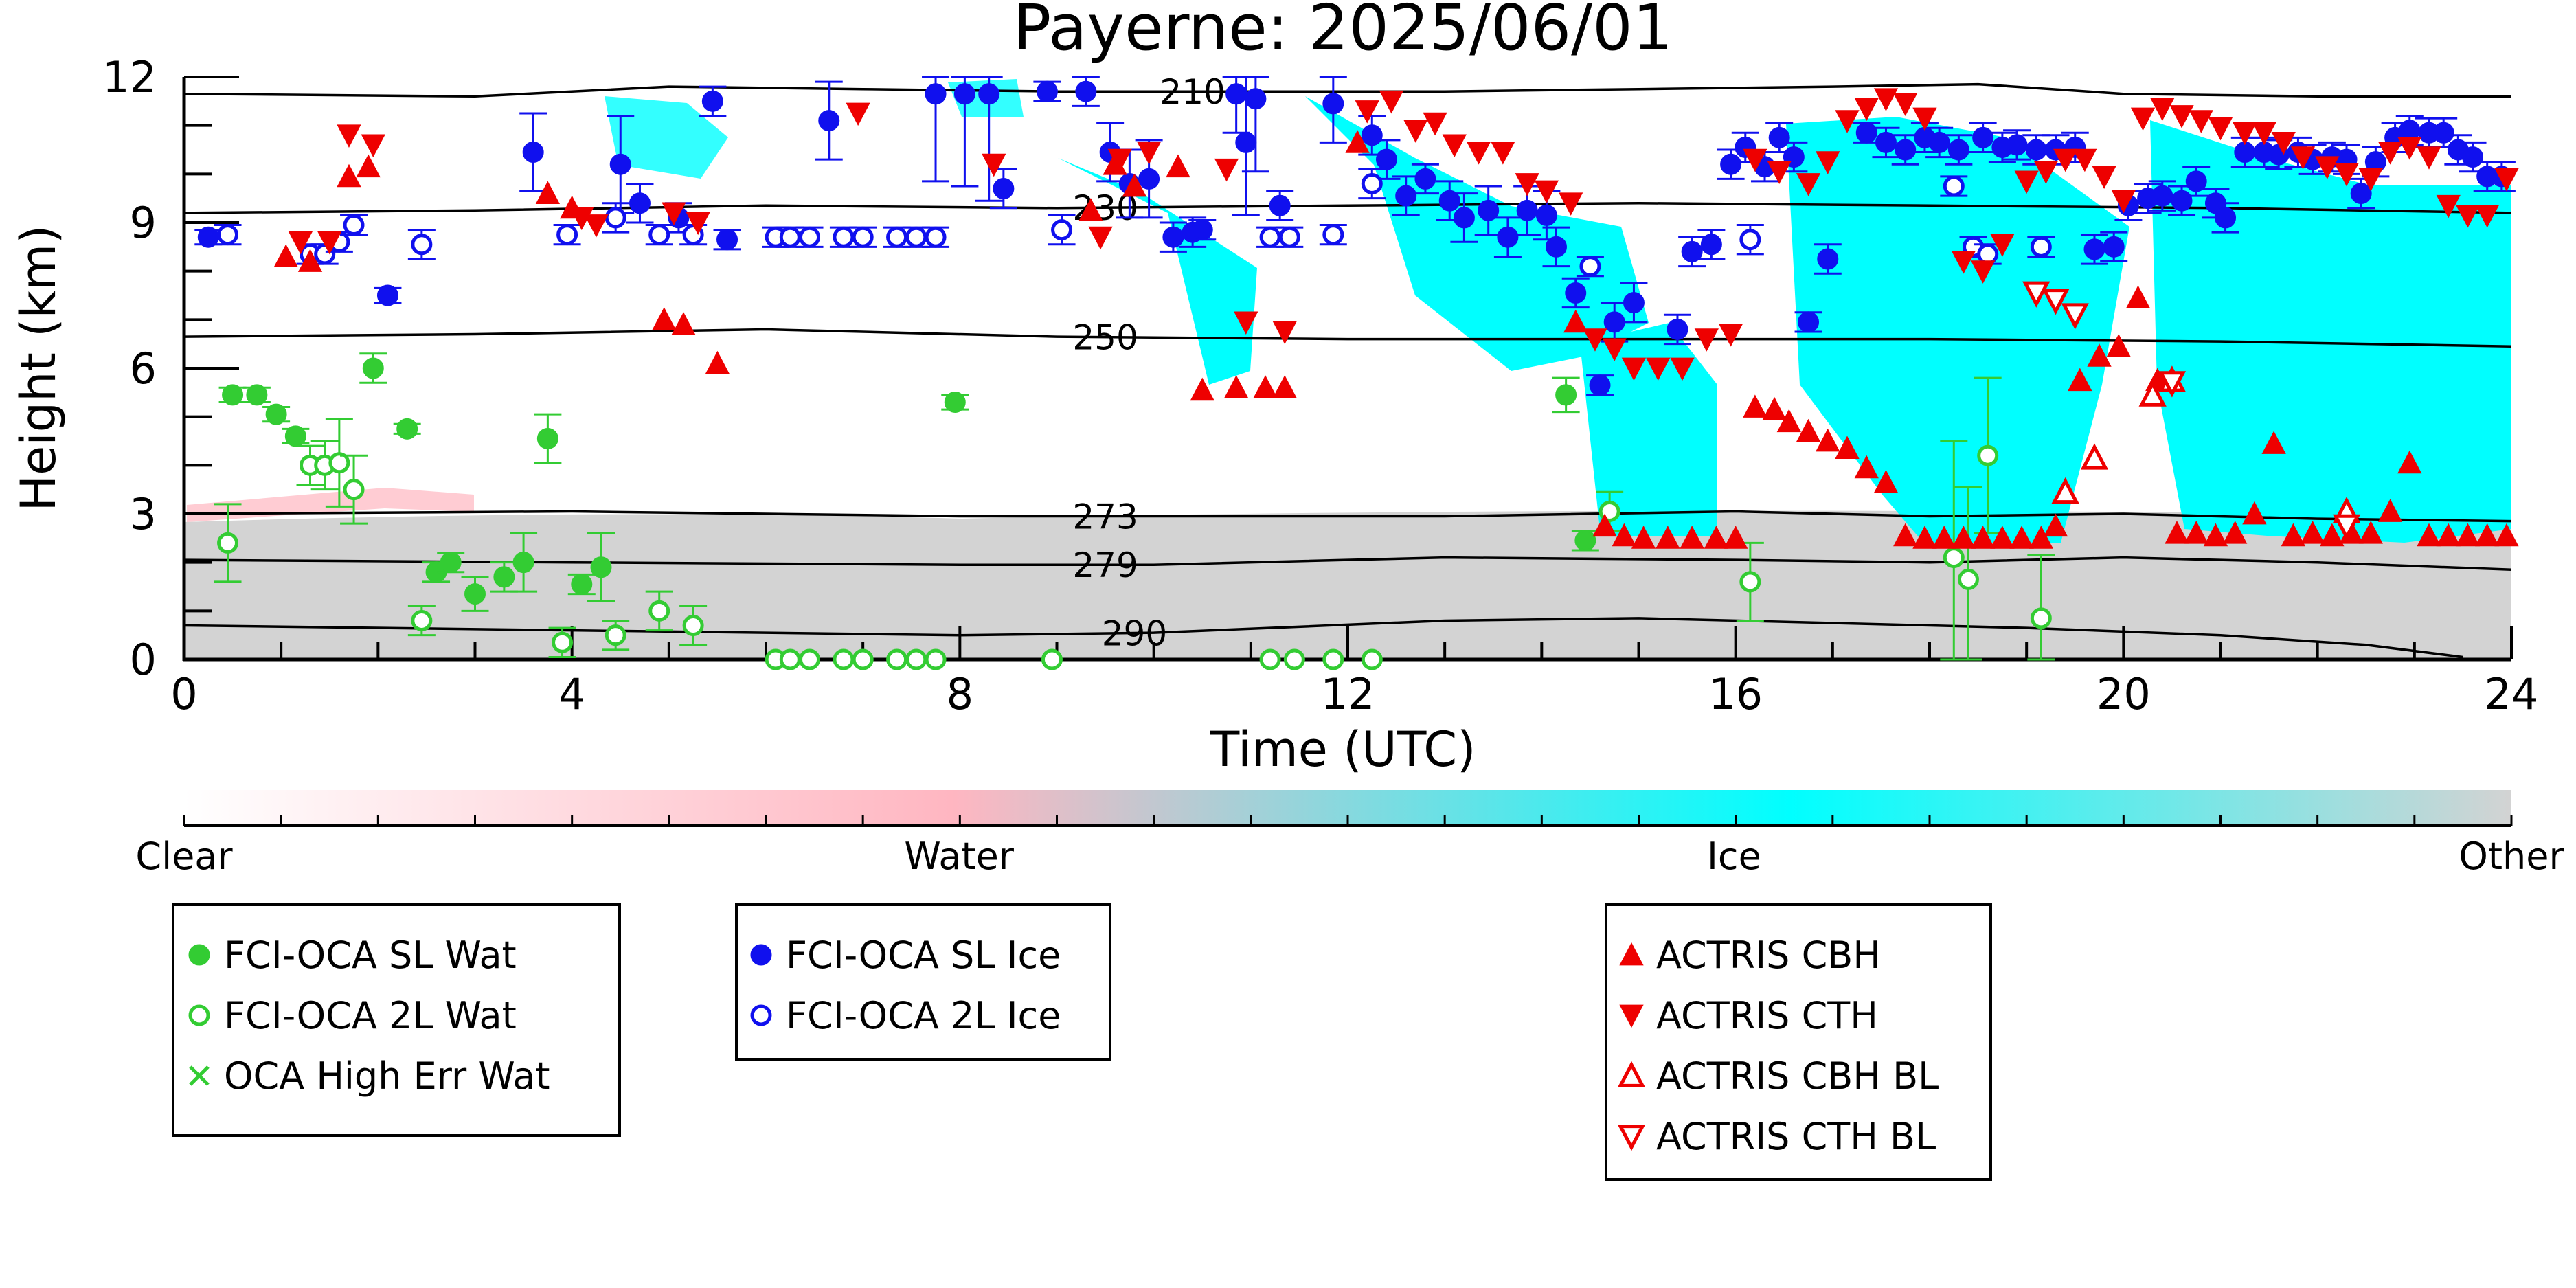 This screenshot has width=2576, height=1288. I want to click on y-tick-label: 6, so click(143, 368).